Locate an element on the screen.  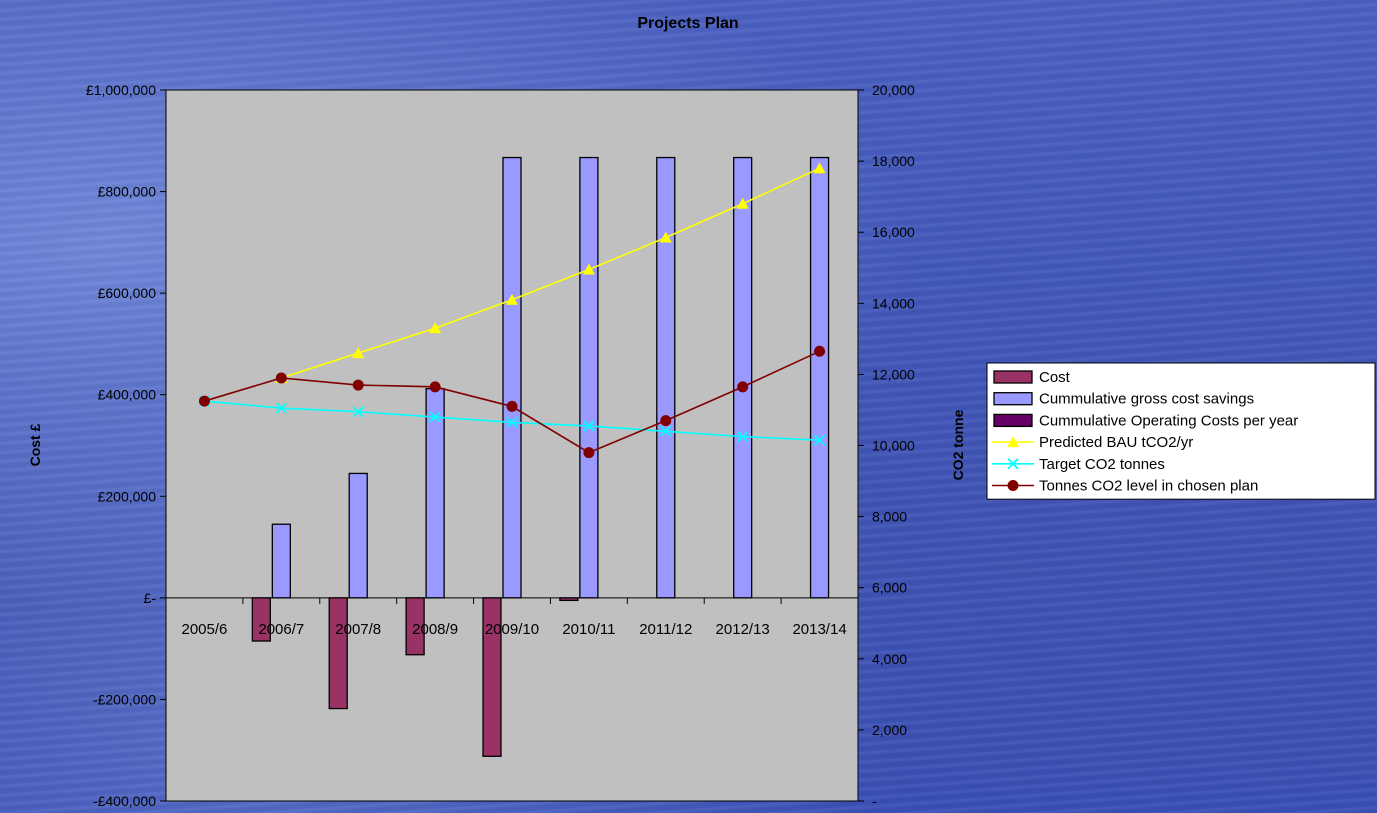
legend-label: Target CO2 tonnes is located at coordinates (1102, 464).